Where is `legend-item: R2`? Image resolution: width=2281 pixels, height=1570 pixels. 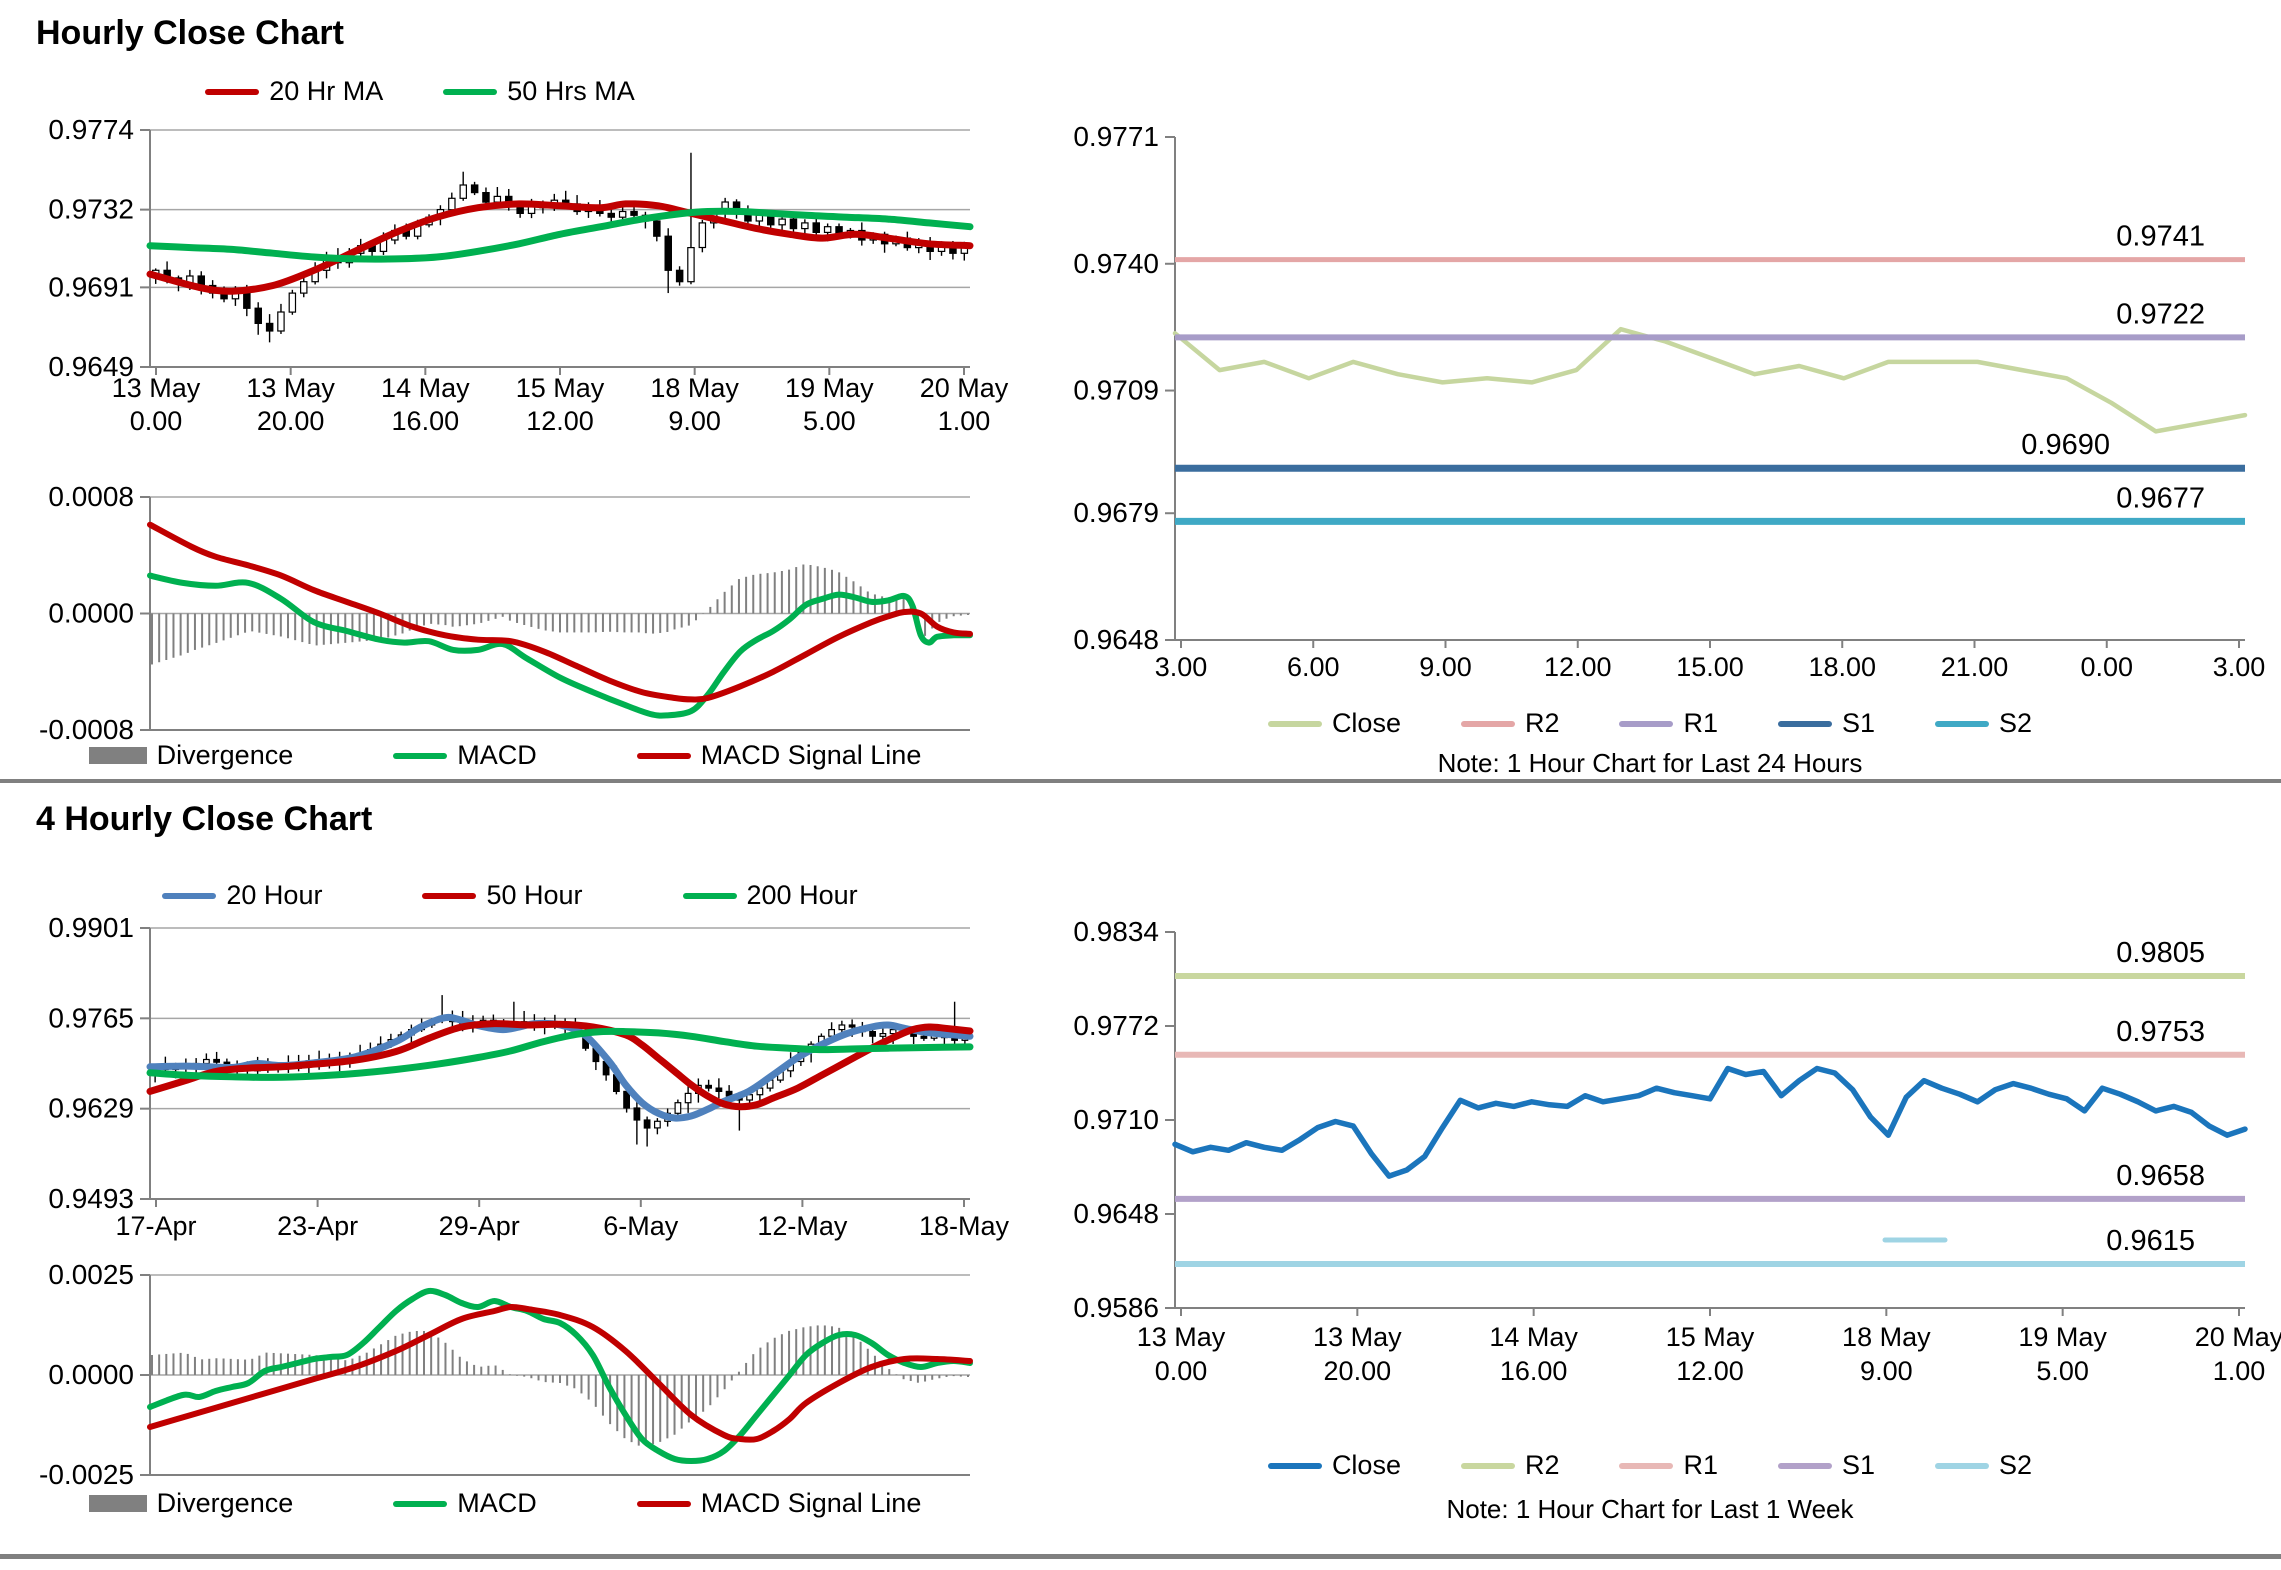
legend-item: R2 is located at coordinates (1510, 723).